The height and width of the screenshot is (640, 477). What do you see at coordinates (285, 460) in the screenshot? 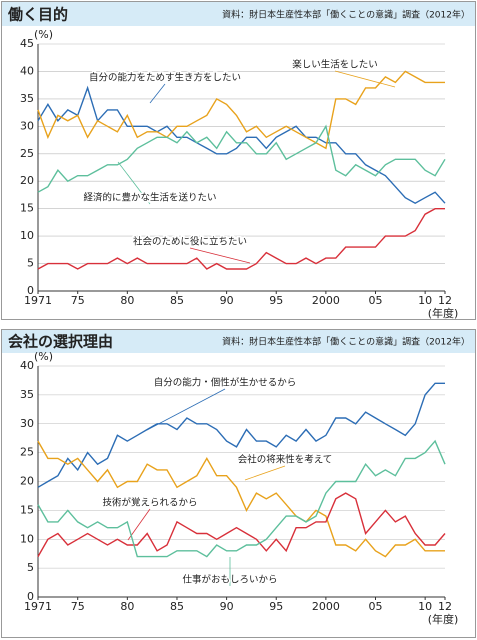
I see `series-label: 会社の将来性を考えて` at bounding box center [285, 460].